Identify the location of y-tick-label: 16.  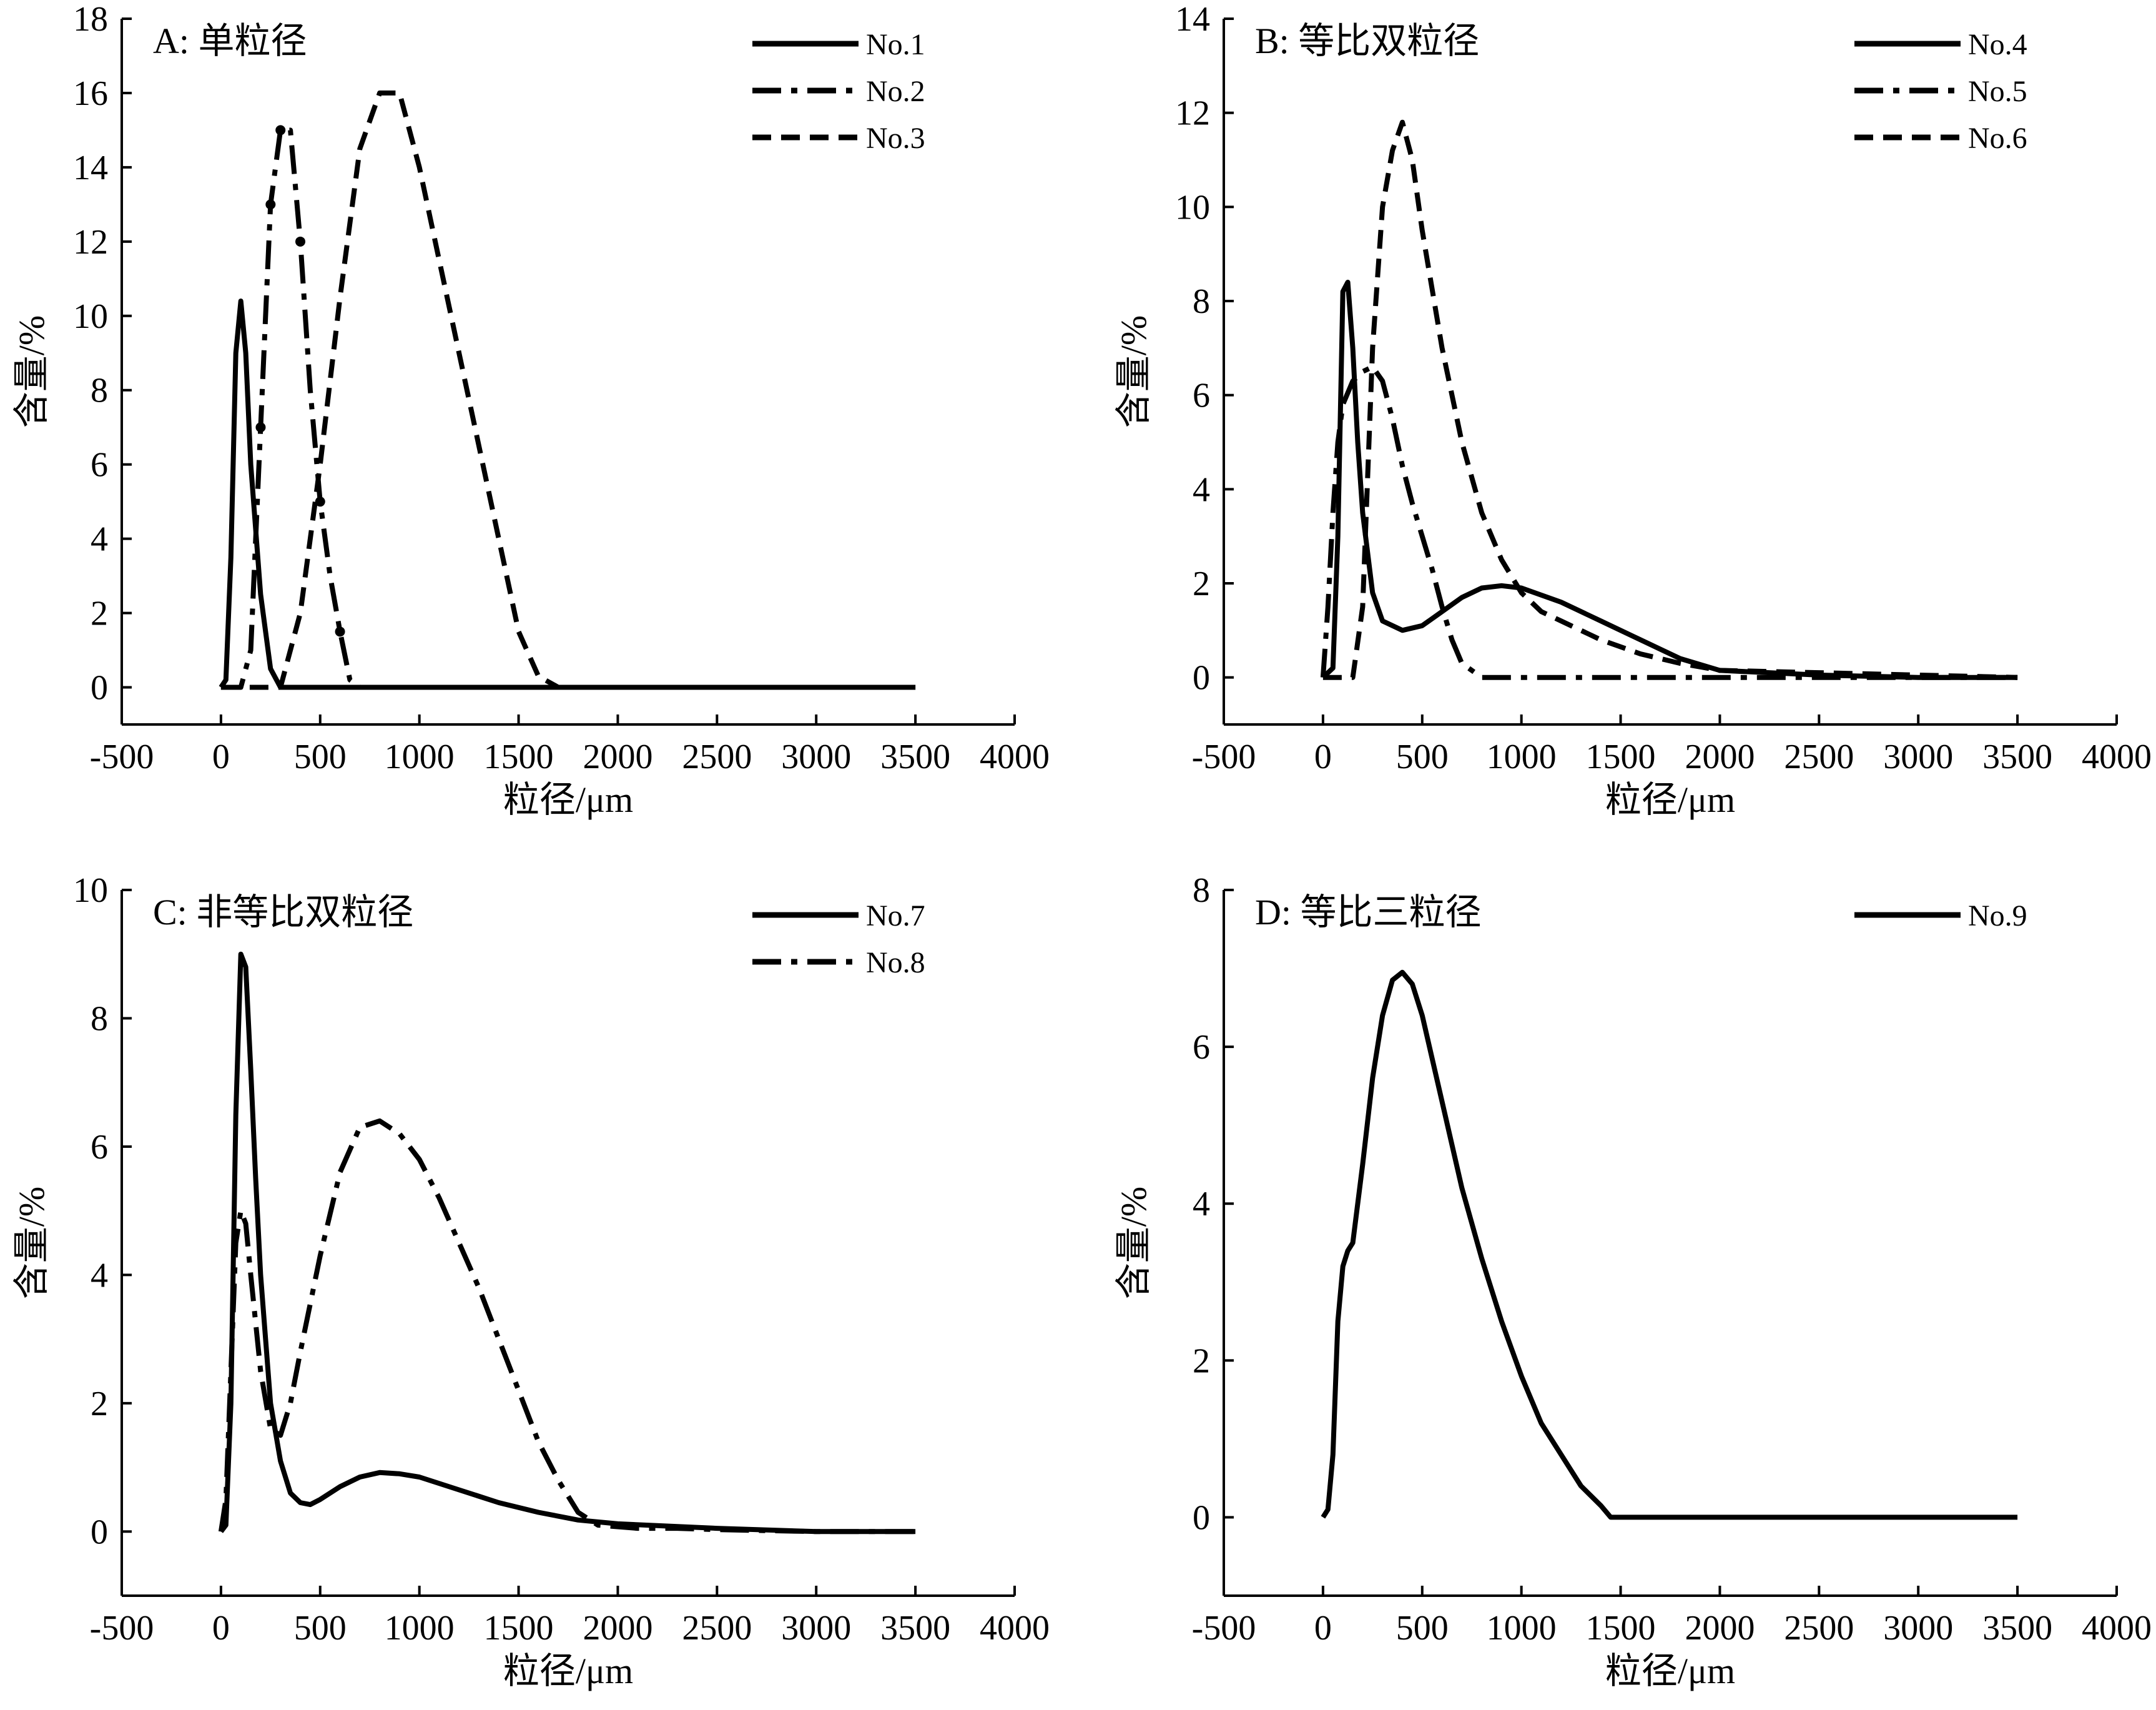
(91, 93).